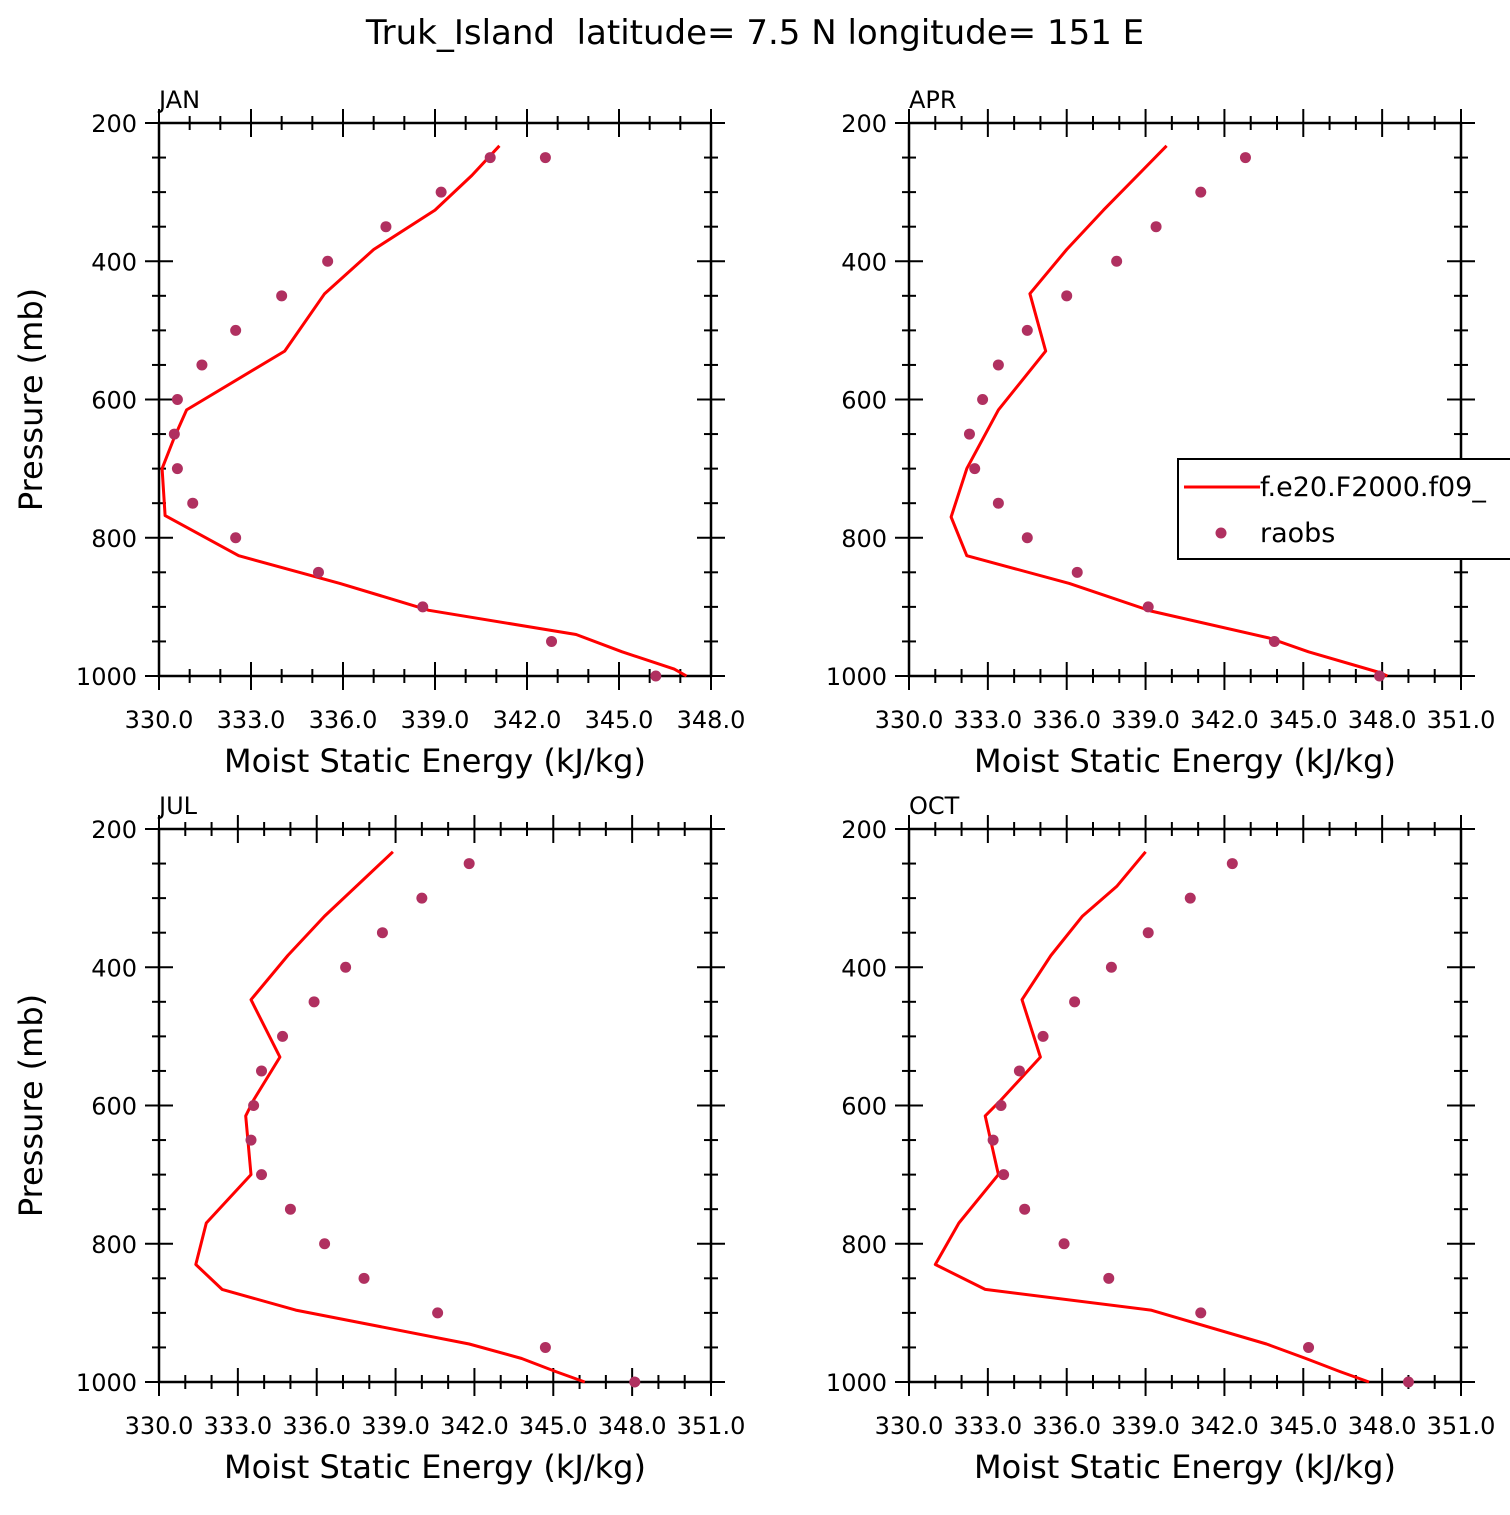 This screenshot has width=1510, height=1515. What do you see at coordinates (390, 1117) in the screenshot?
I see `model-line` at bounding box center [390, 1117].